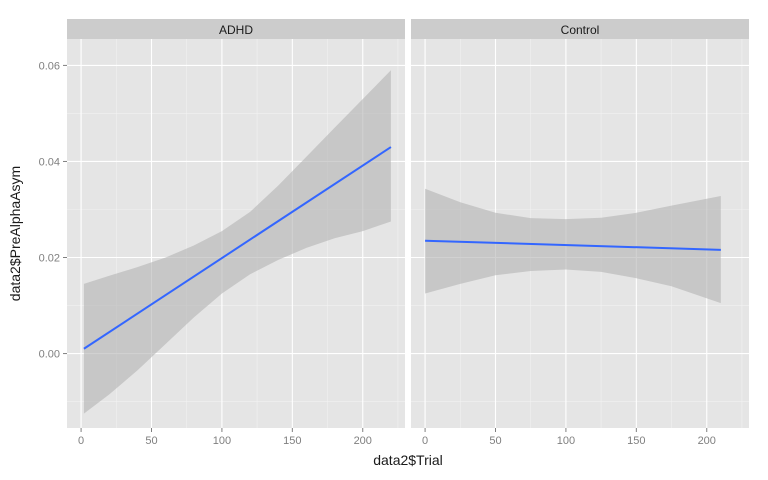 This screenshot has width=768, height=480. What do you see at coordinates (573, 245) in the screenshot?
I see `fit-line` at bounding box center [573, 245].